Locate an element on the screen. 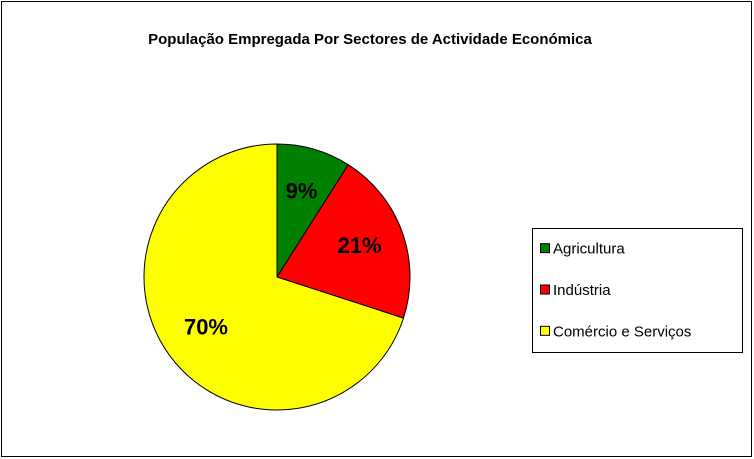 The image size is (754, 459). data-label: 9% is located at coordinates (302, 191).